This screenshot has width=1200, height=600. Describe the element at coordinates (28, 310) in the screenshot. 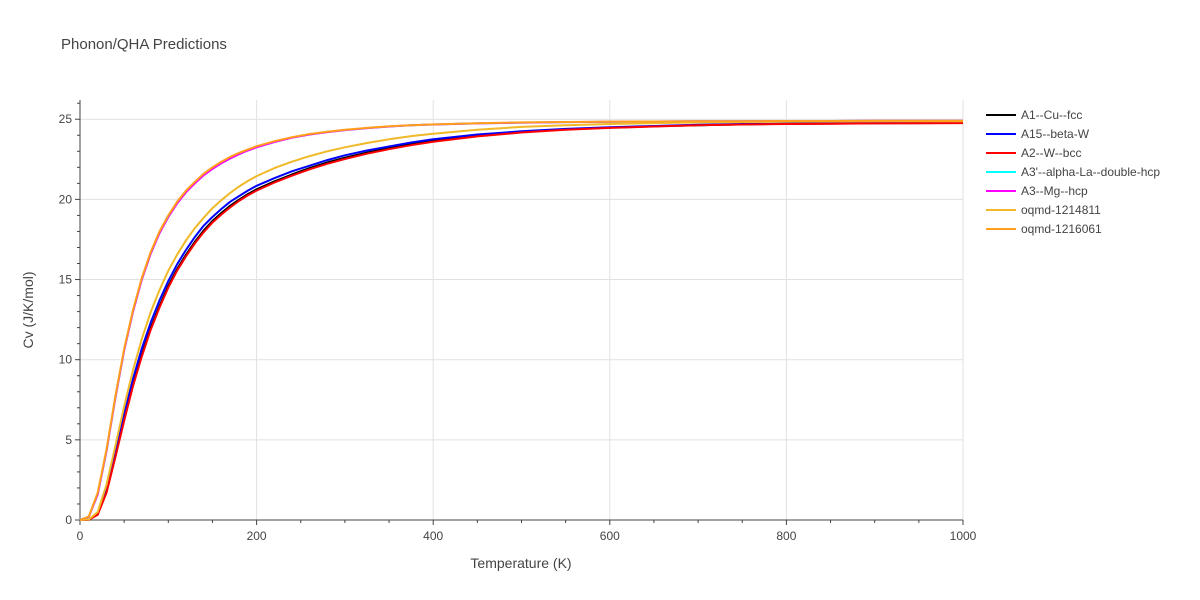

I see `y-axis-label: Cv (J/K/mol)` at that location.